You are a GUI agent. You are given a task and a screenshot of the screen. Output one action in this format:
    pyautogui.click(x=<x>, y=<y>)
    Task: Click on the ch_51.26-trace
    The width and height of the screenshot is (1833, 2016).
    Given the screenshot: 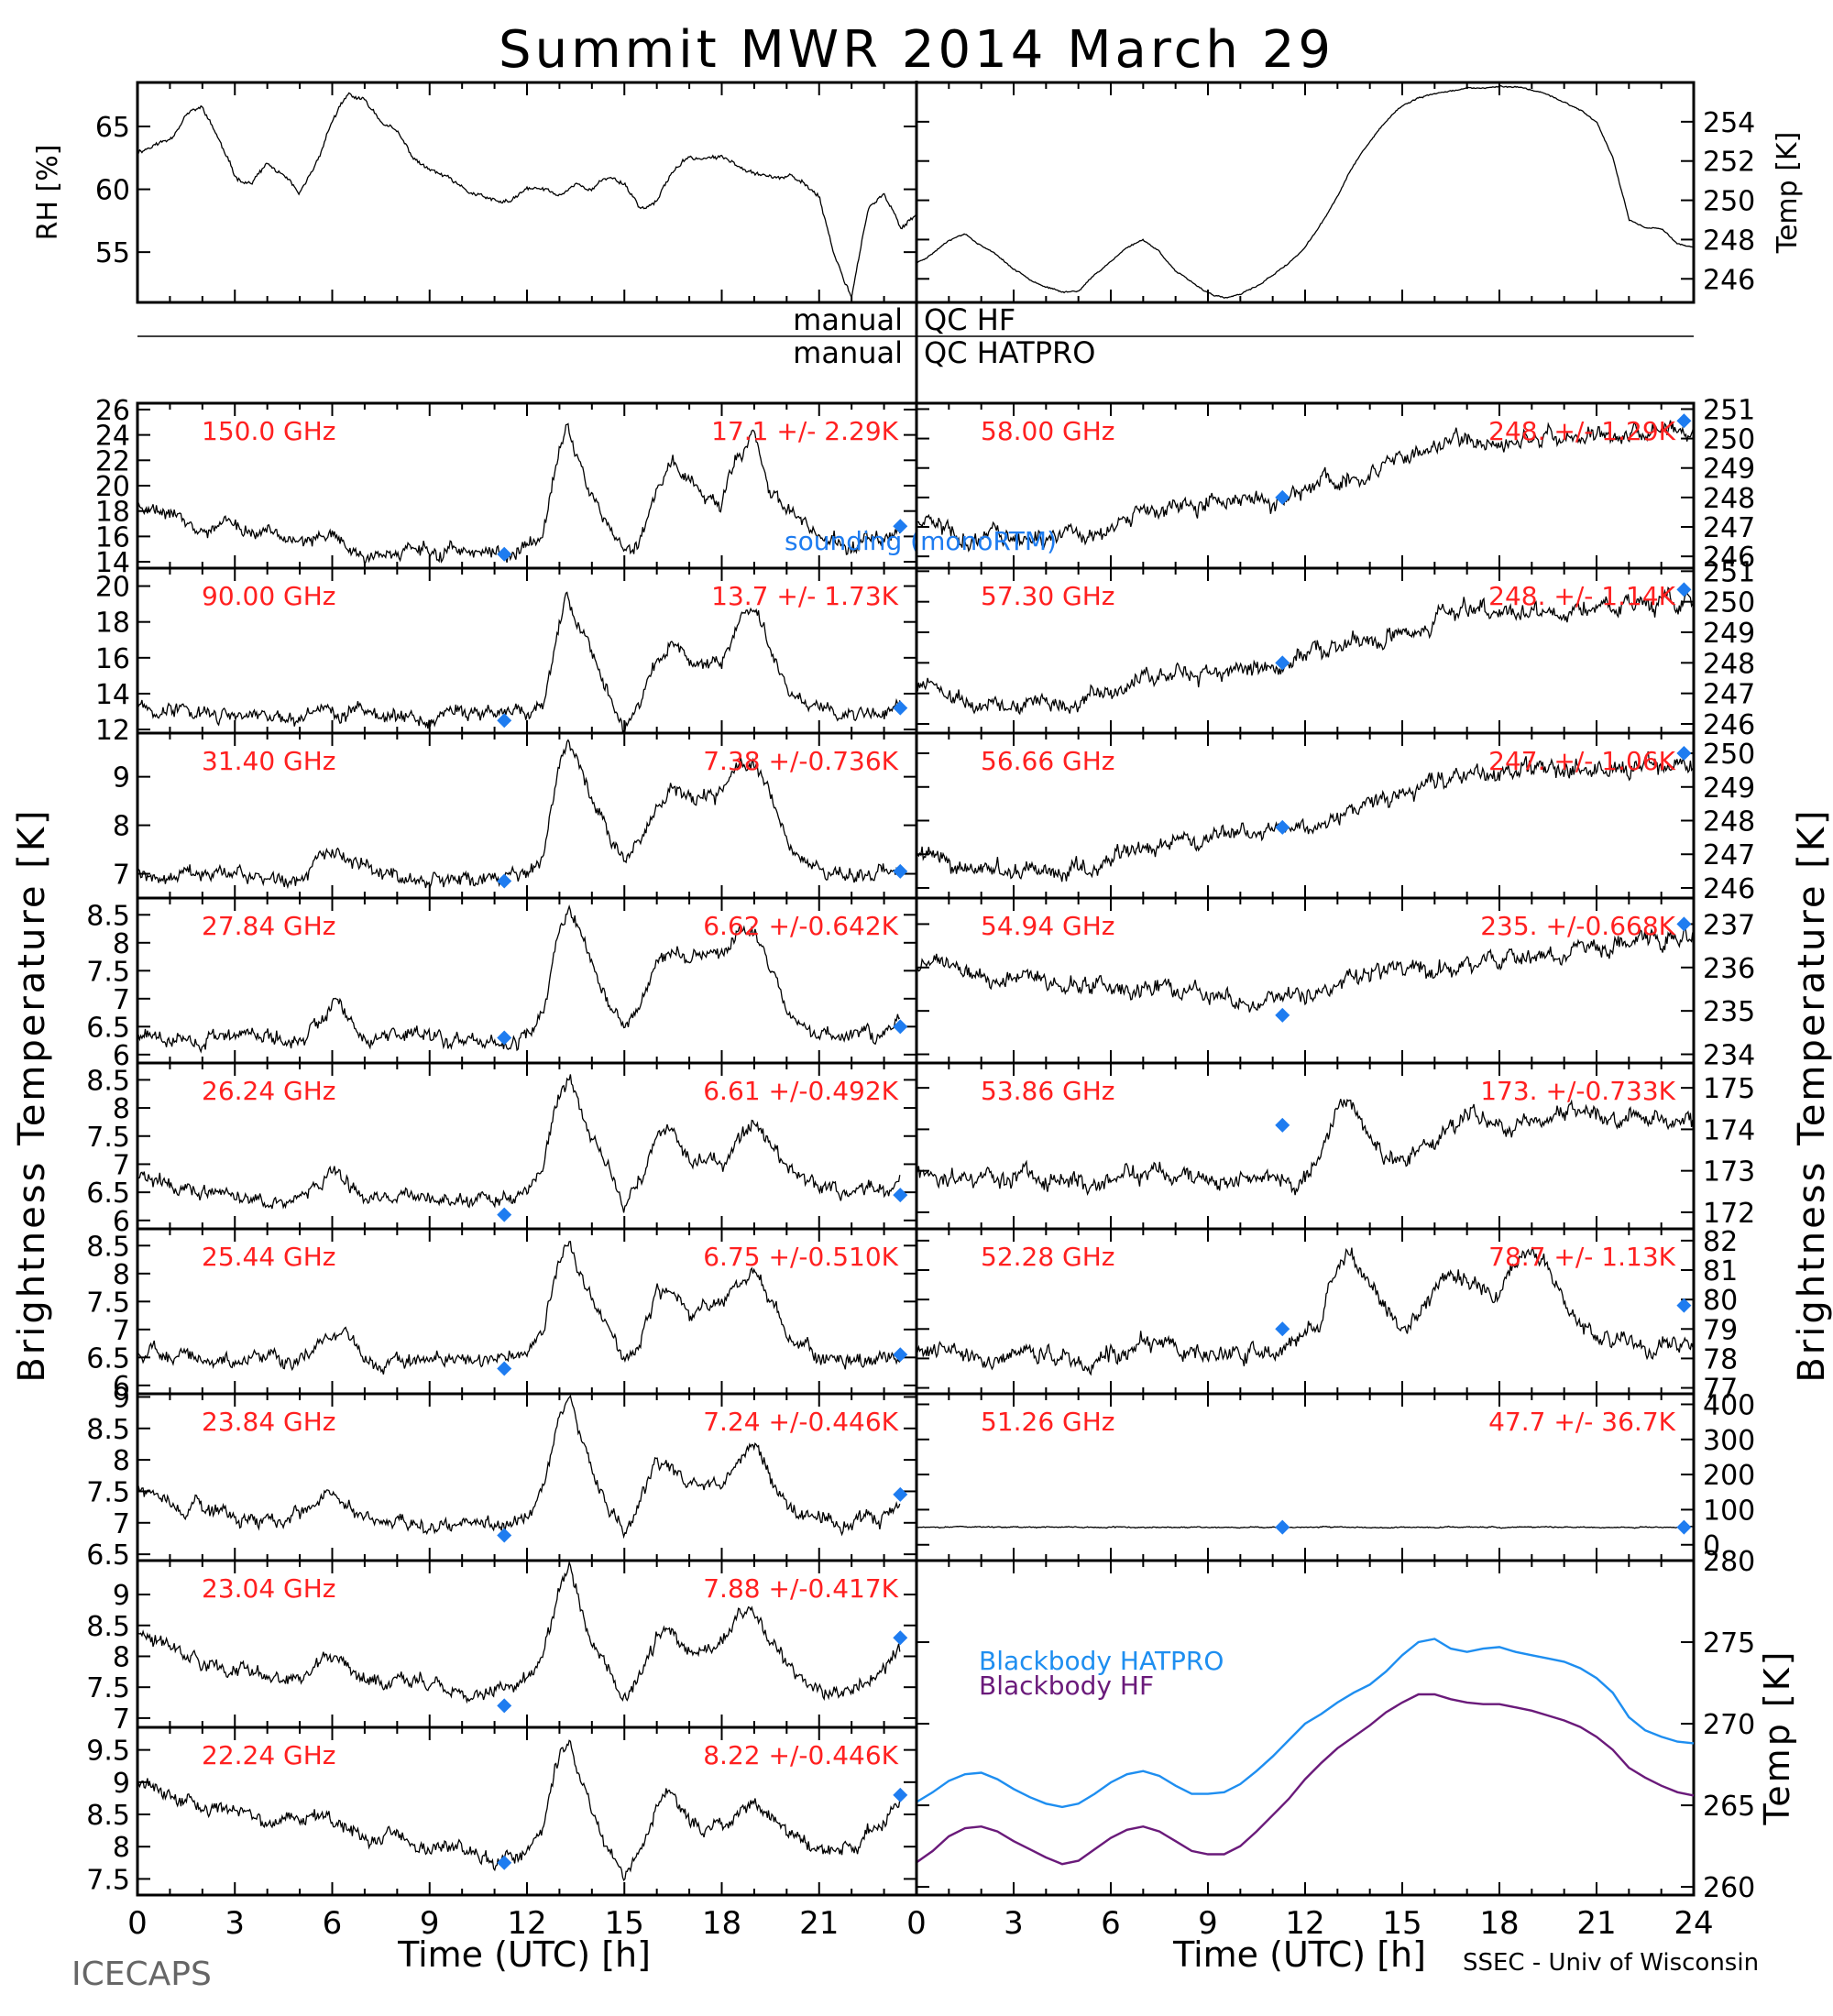 What is the action you would take?
    pyautogui.click(x=1305, y=1527)
    